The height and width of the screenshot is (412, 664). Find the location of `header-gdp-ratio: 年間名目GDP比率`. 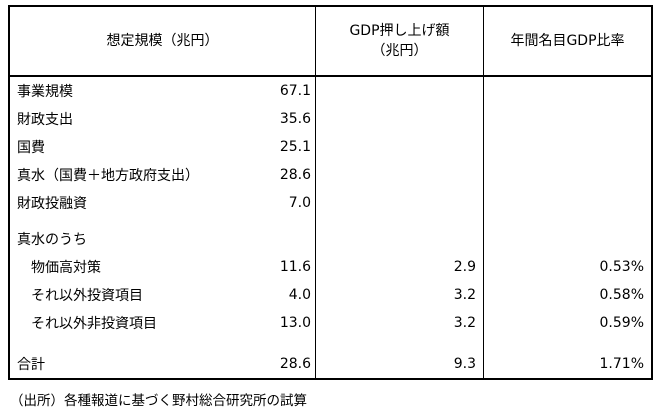

header-gdp-ratio: 年間名目GDP比率 is located at coordinates (567, 40).